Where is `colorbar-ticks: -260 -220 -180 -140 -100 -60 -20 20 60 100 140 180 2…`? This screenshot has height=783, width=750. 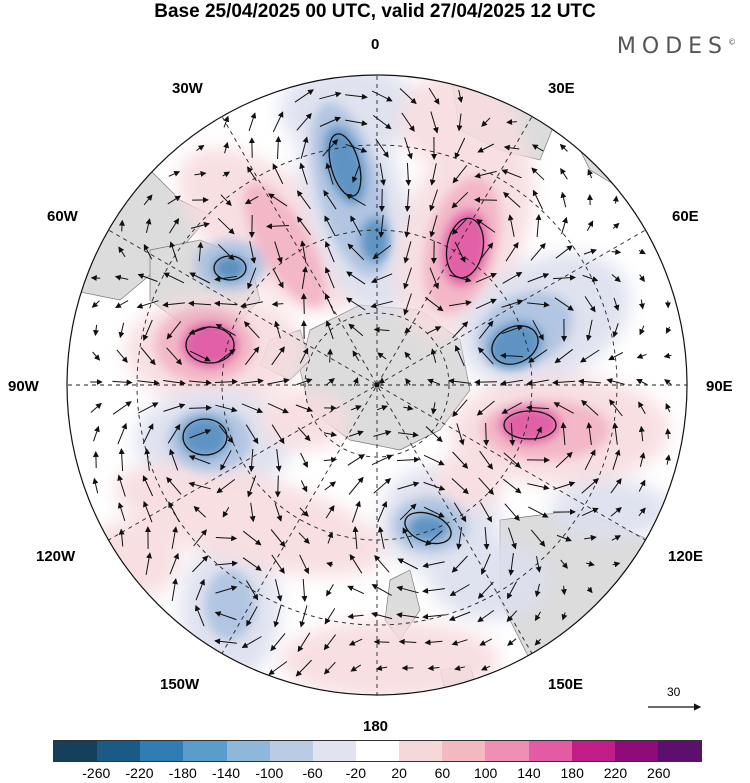 colorbar-ticks: -260 -220 -180 -140 -100 -60 -20 20 60 100 140 180 2… is located at coordinates (375, 774).